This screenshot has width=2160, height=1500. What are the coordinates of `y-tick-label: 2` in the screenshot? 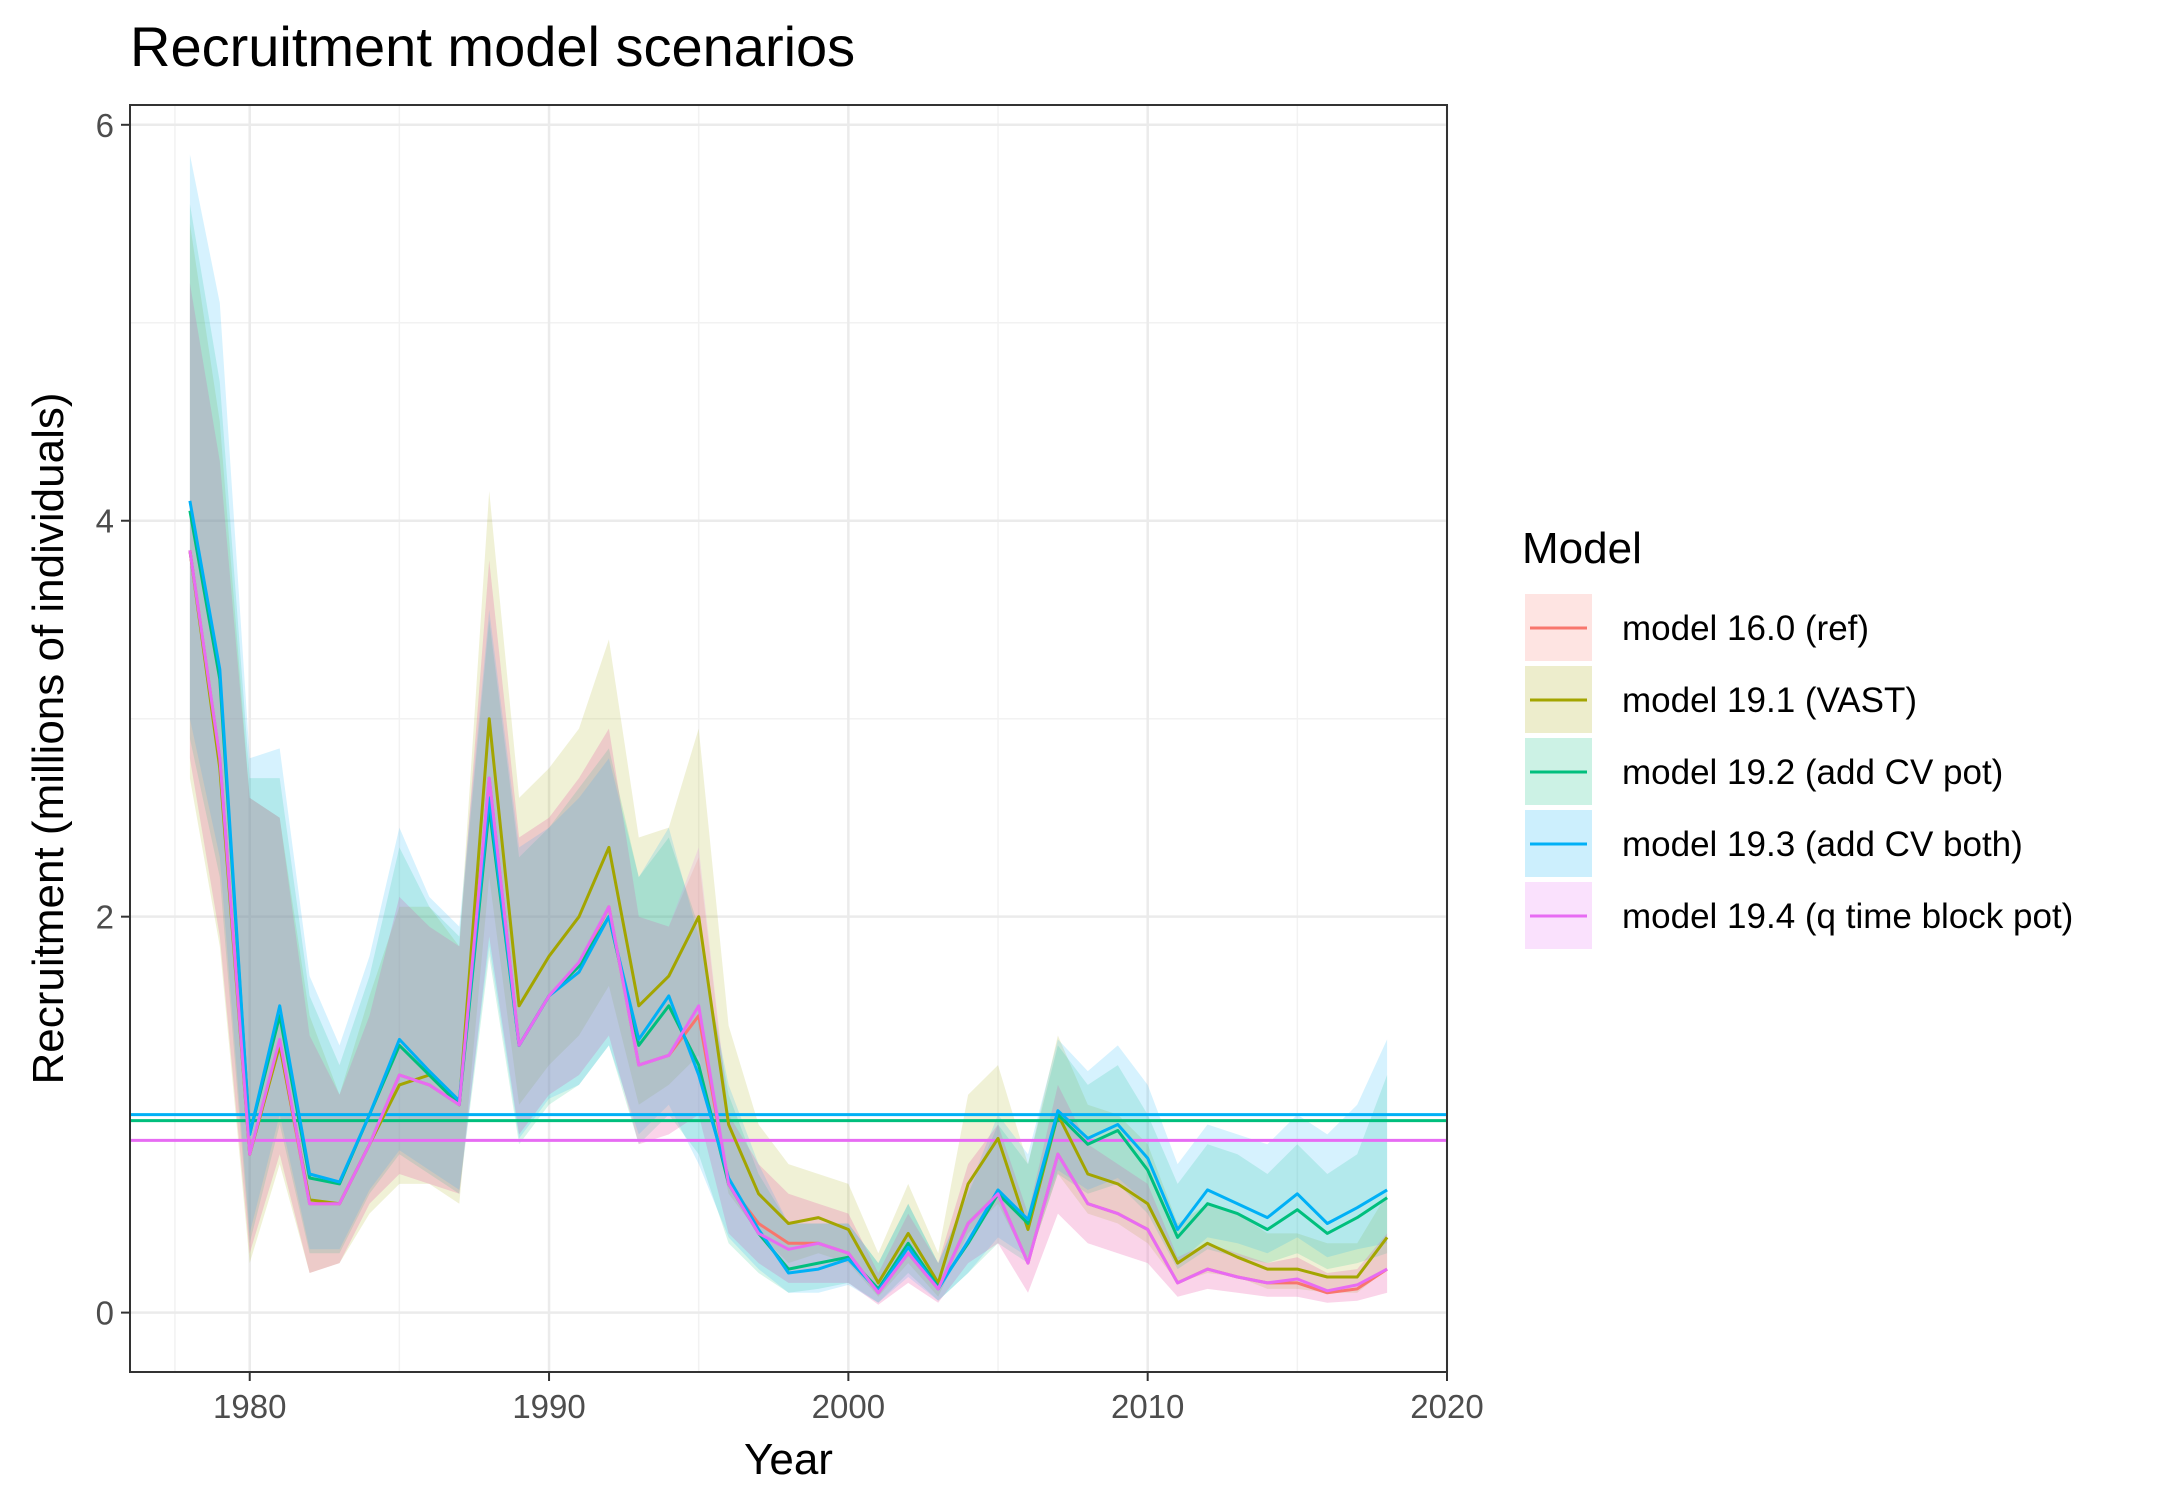 It's located at (105, 917).